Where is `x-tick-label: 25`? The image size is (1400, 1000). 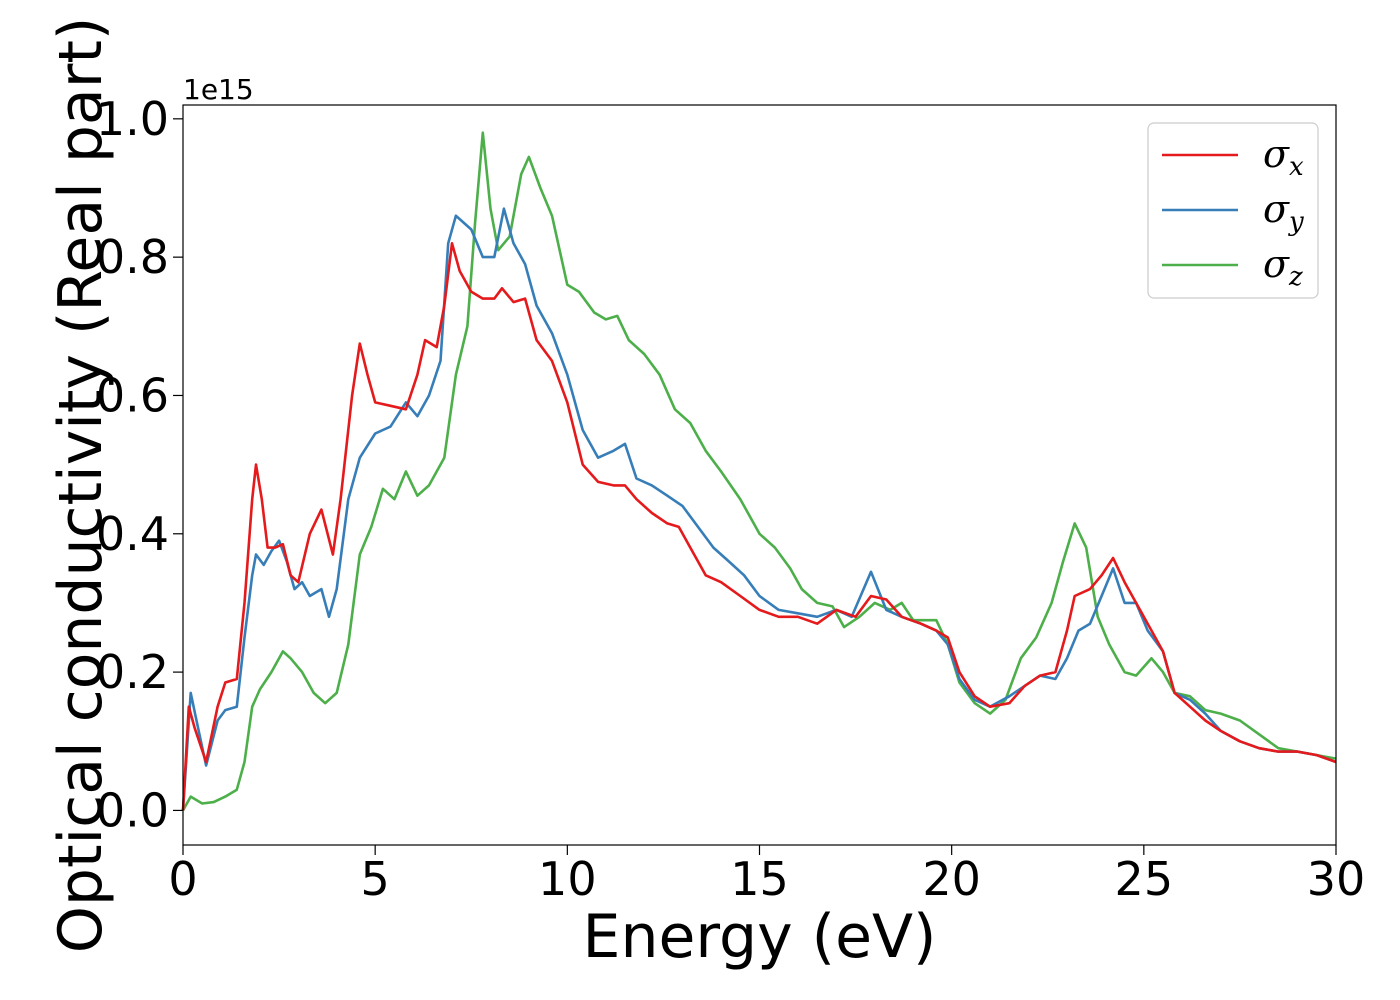 x-tick-label: 25 is located at coordinates (1144, 879).